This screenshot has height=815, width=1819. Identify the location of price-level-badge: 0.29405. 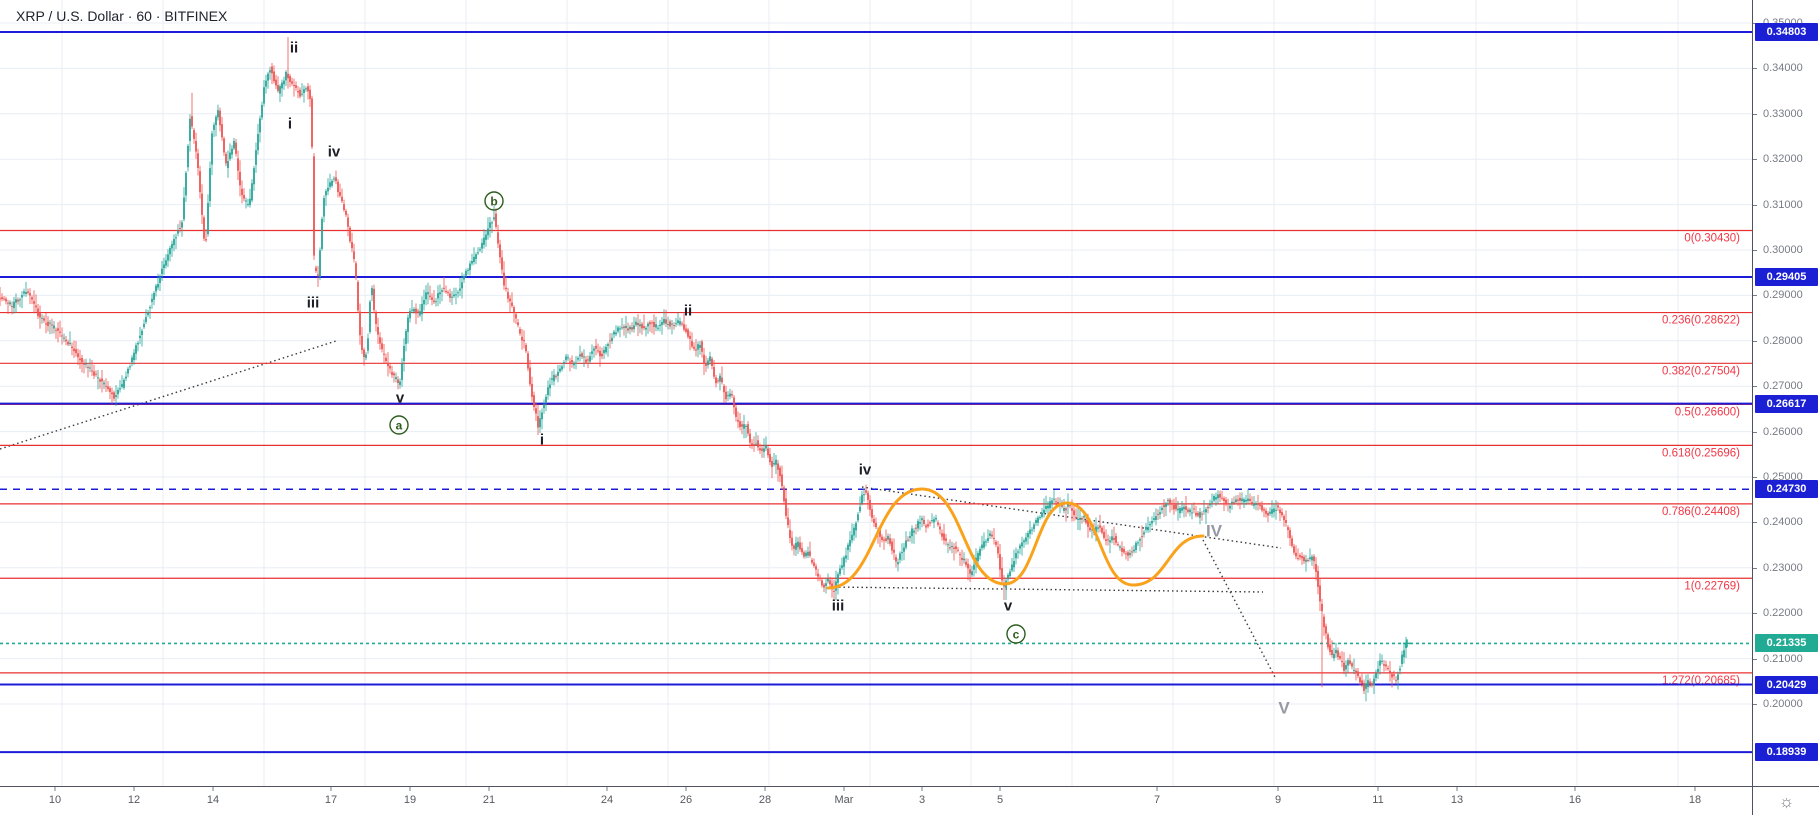
(1786, 277).